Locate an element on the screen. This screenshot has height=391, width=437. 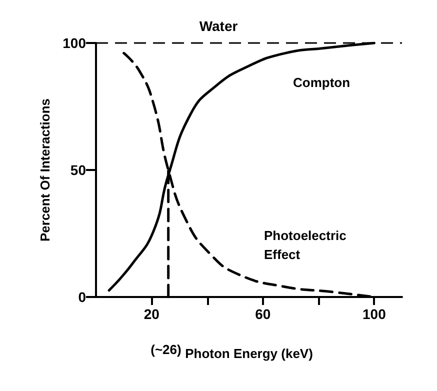
text: (~26) is located at coordinates (166, 349).